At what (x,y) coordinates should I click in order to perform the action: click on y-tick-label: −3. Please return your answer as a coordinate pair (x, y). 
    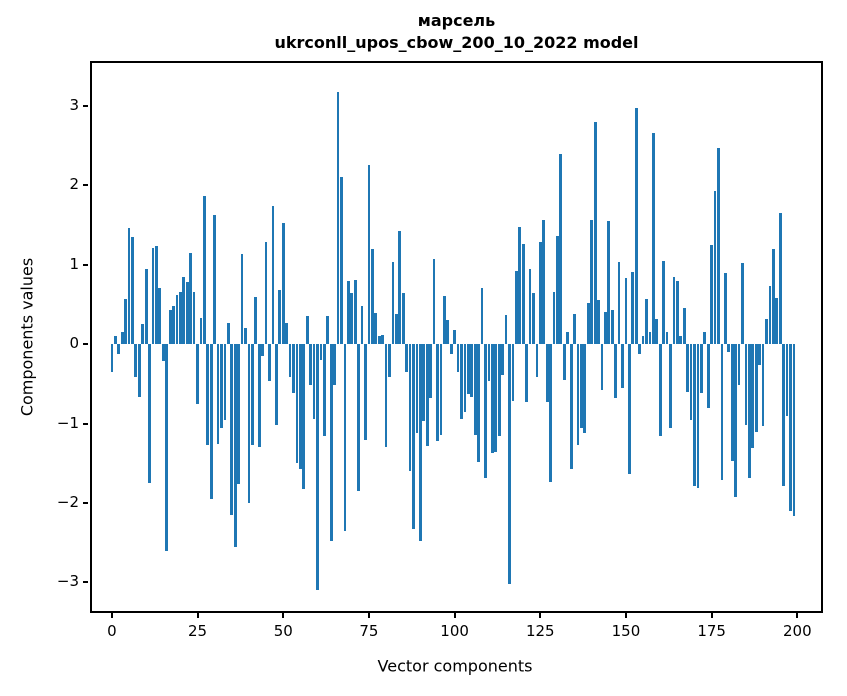
    Looking at the image, I should click on (67, 581).